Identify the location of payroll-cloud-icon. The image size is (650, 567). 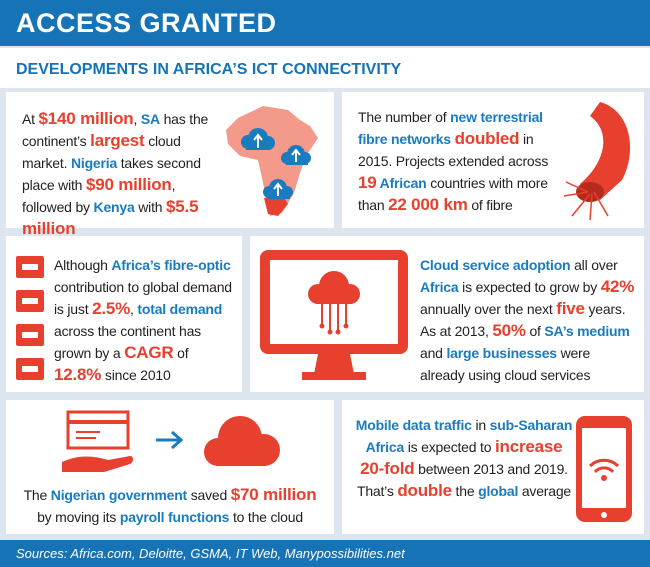
(171, 441).